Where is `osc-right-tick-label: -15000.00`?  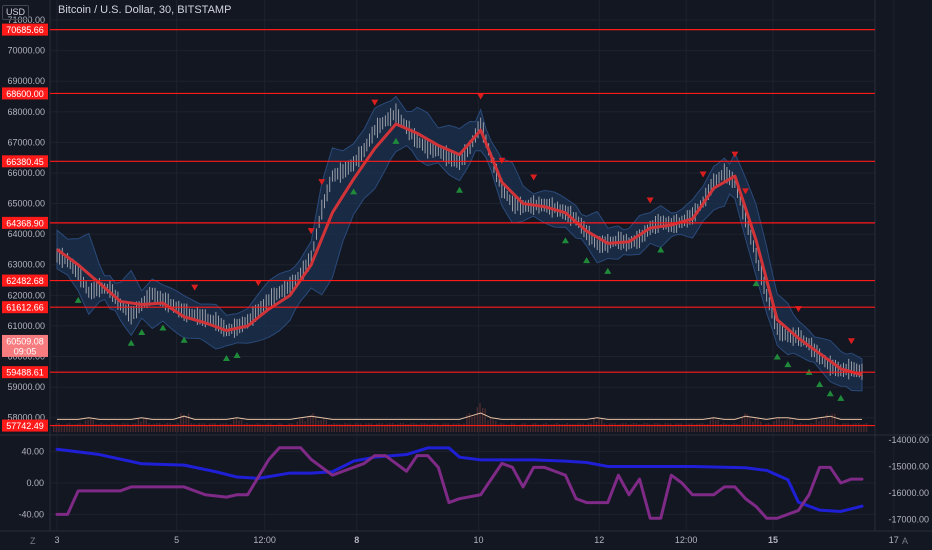
osc-right-tick-label: -15000.00 is located at coordinates (908, 466).